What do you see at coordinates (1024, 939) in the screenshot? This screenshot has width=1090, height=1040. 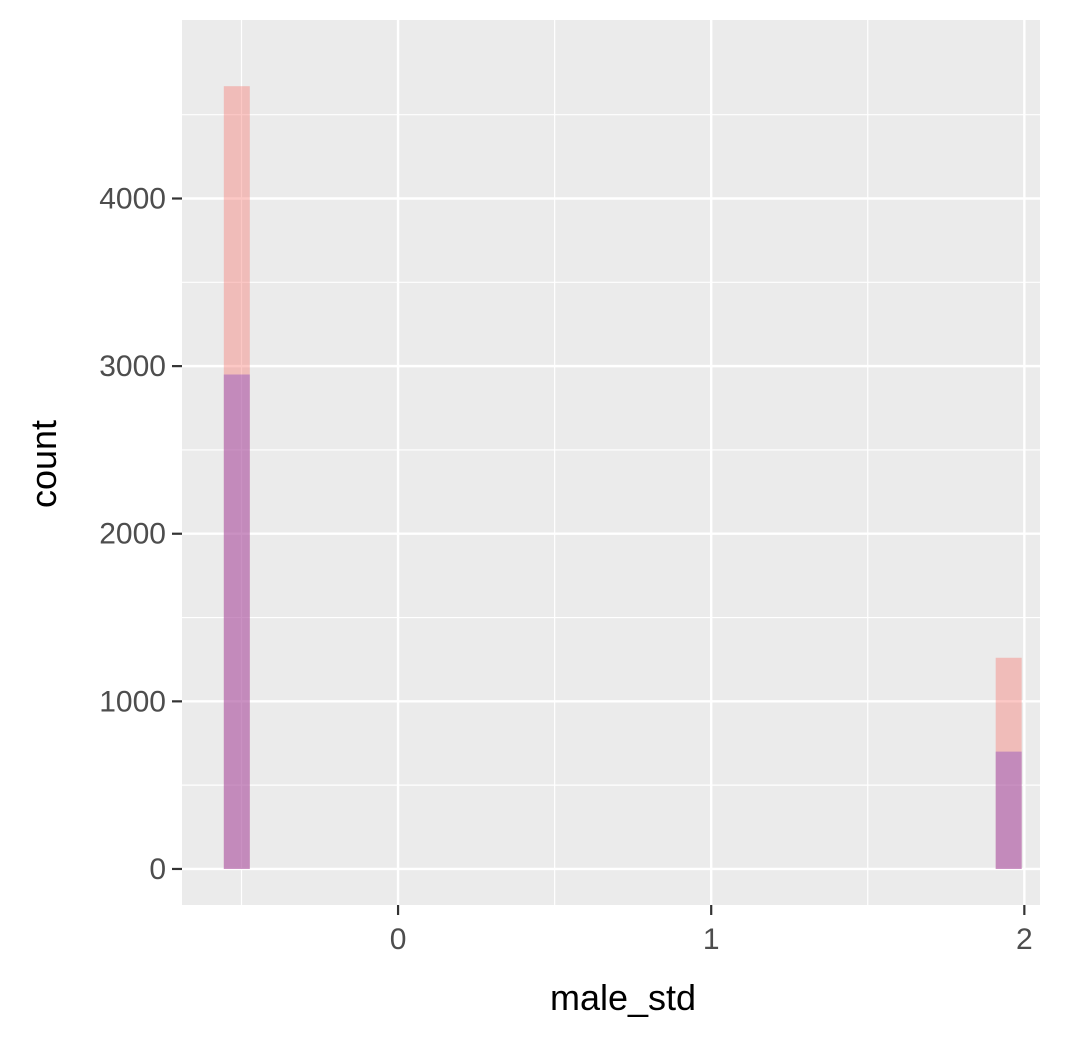 I see `x-tick-label: 2` at bounding box center [1024, 939].